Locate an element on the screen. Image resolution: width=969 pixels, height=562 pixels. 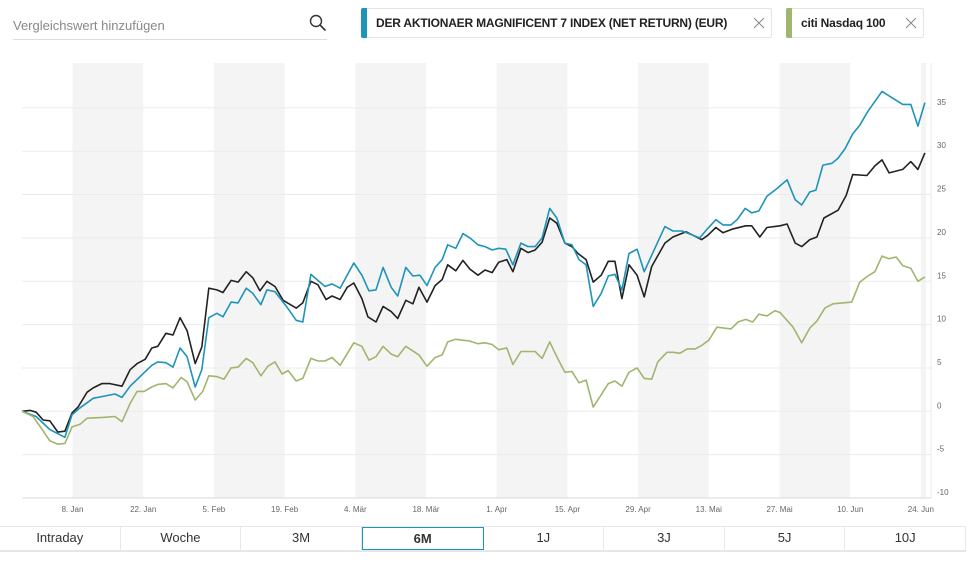
x-tick-label: 18. Mär is located at coordinates (425, 509).